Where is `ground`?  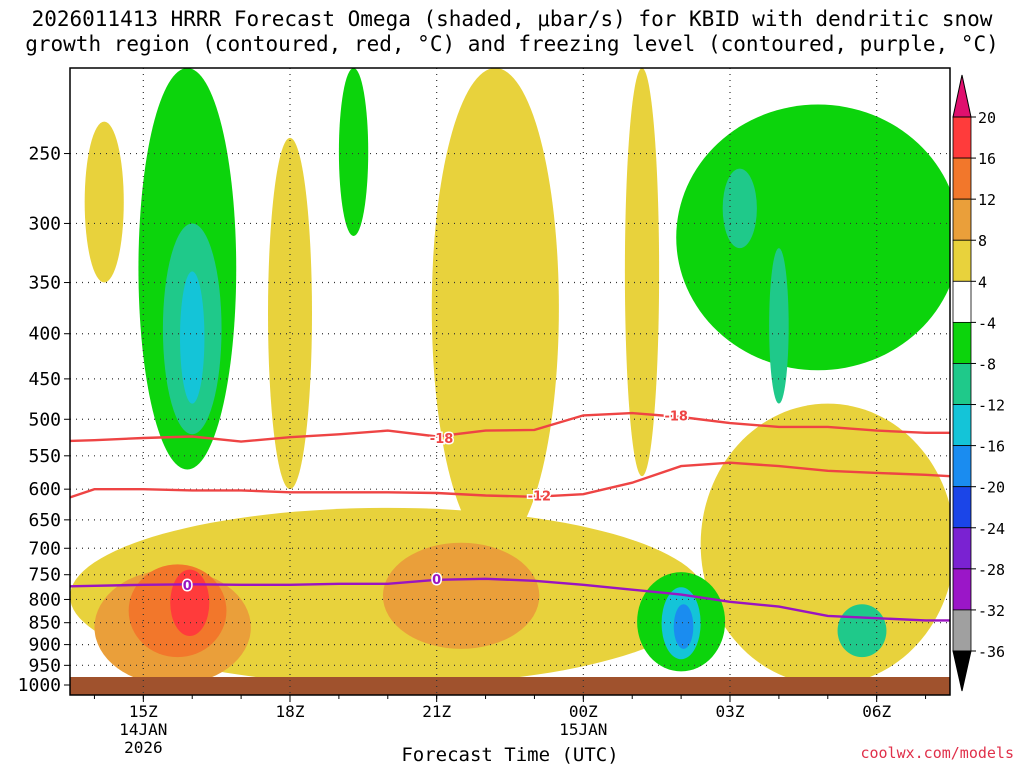 ground is located at coordinates (510, 686).